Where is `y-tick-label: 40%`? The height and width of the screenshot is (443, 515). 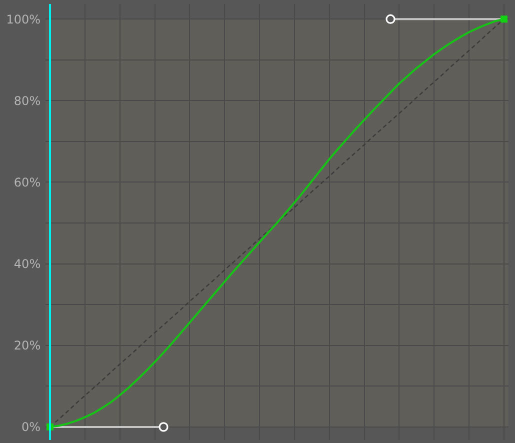 y-tick-label: 40% is located at coordinates (27, 264).